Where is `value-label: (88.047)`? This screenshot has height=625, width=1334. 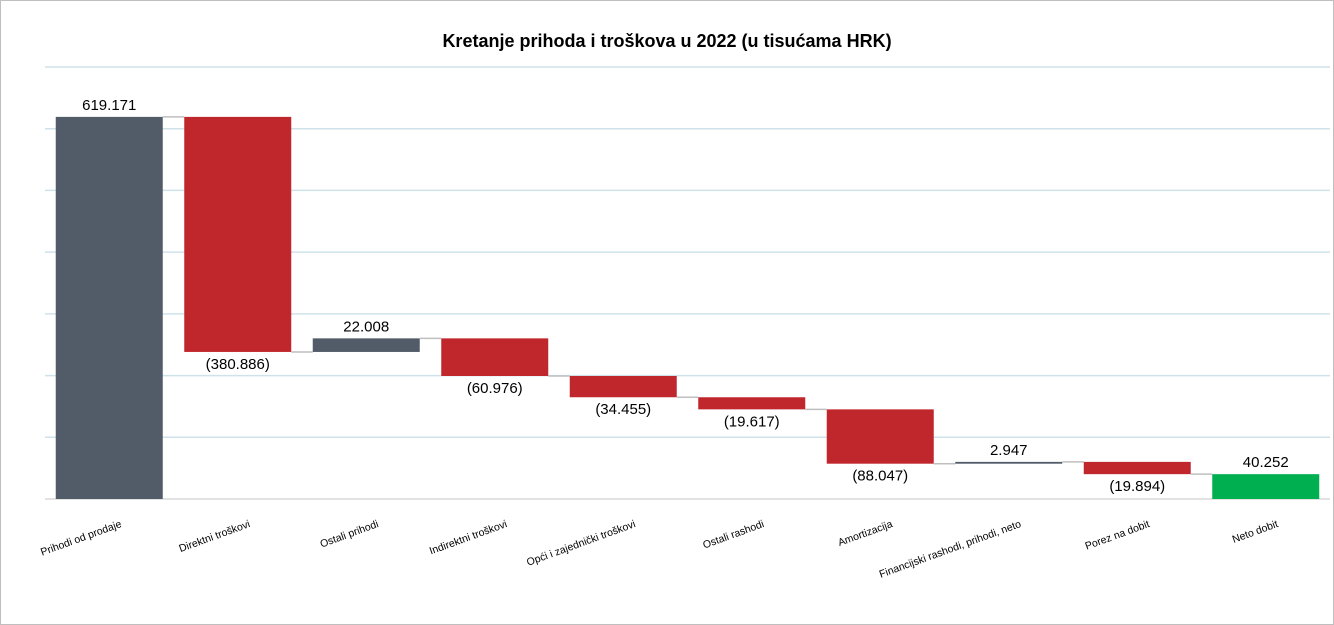 value-label: (88.047) is located at coordinates (880, 476).